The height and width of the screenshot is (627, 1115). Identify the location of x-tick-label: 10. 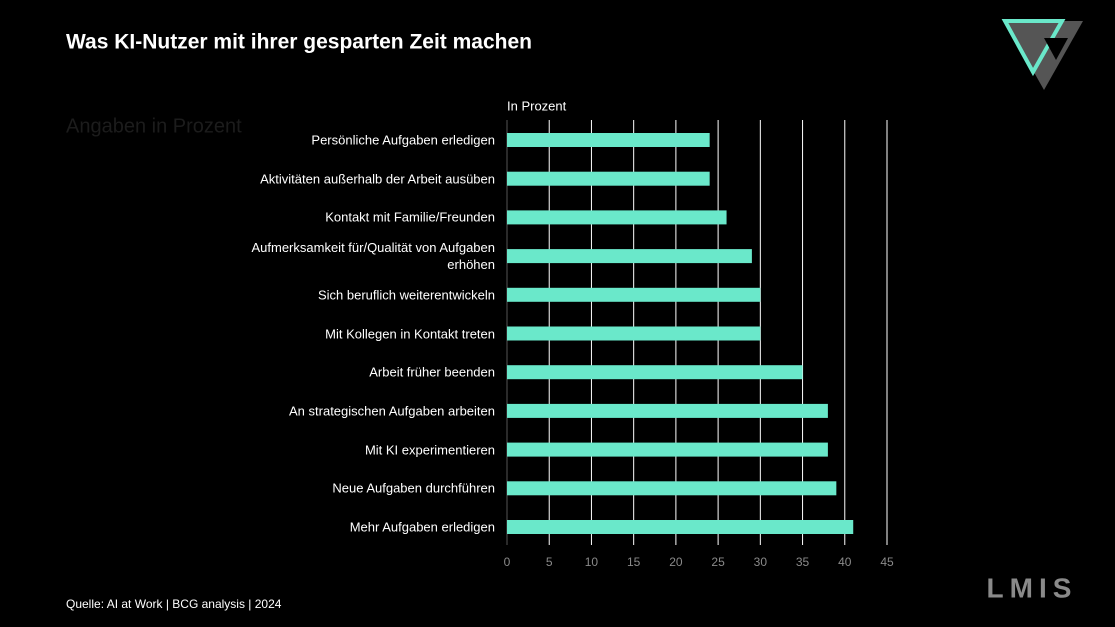
(592, 562).